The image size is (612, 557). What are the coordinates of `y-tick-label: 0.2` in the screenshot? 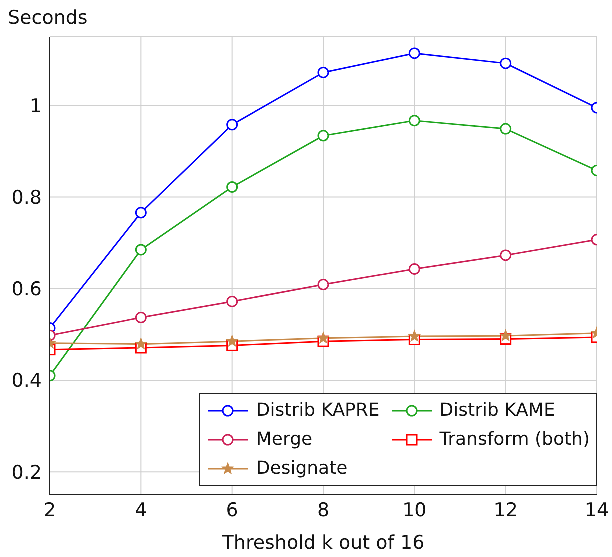 It's located at (27, 473).